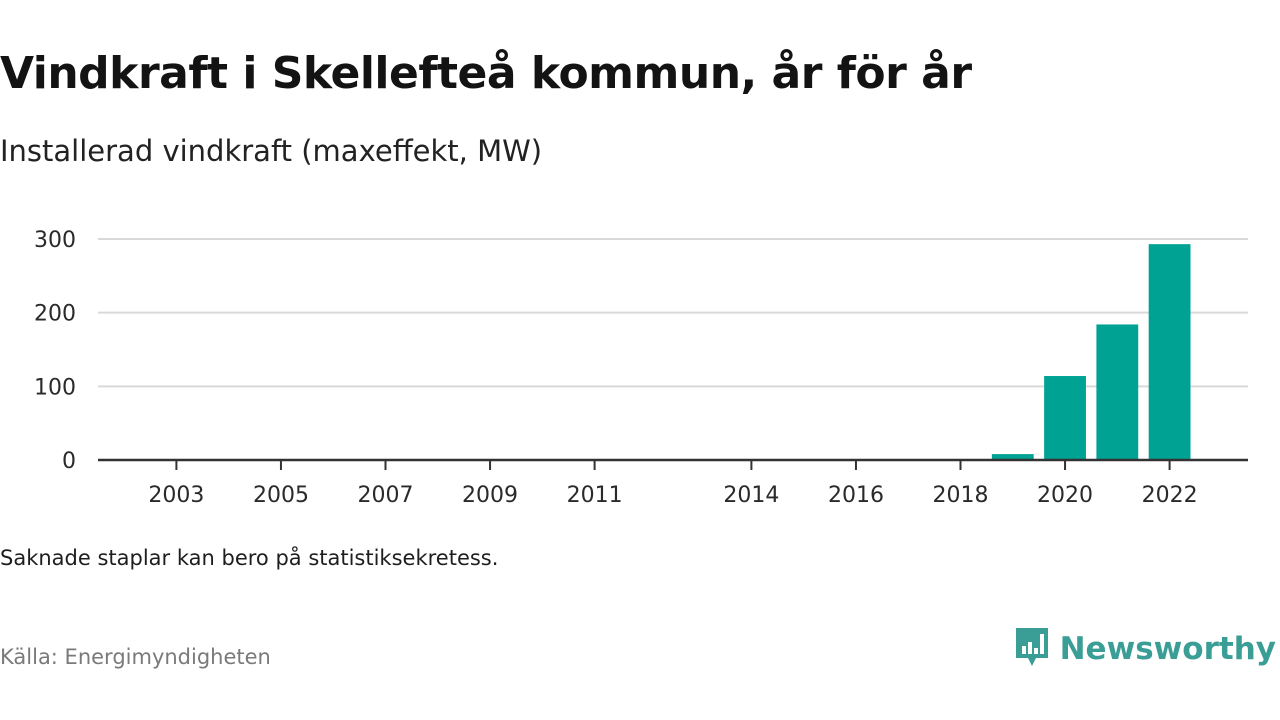 This screenshot has height=720, width=1280. I want to click on bar-2020, so click(1065, 418).